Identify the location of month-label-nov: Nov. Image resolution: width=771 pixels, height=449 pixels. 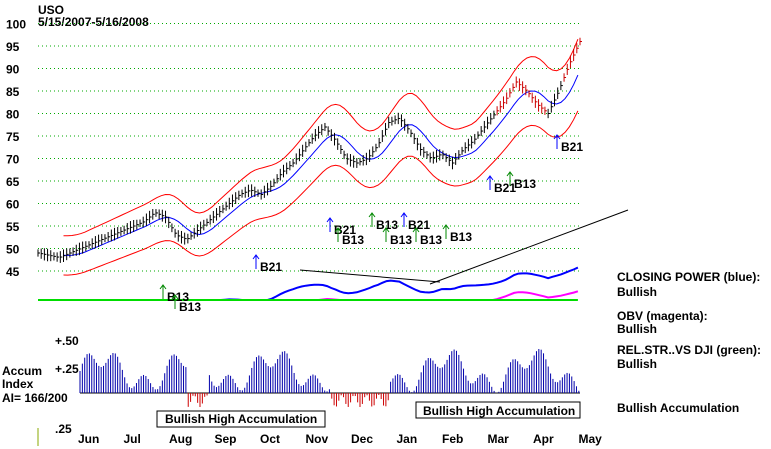
(317, 439).